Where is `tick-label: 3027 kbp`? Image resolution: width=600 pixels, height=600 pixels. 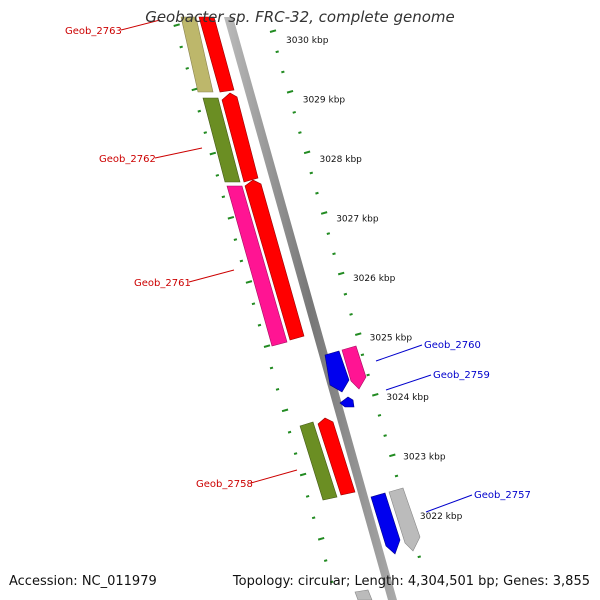
tick-label: 3027 kbp is located at coordinates (357, 220).